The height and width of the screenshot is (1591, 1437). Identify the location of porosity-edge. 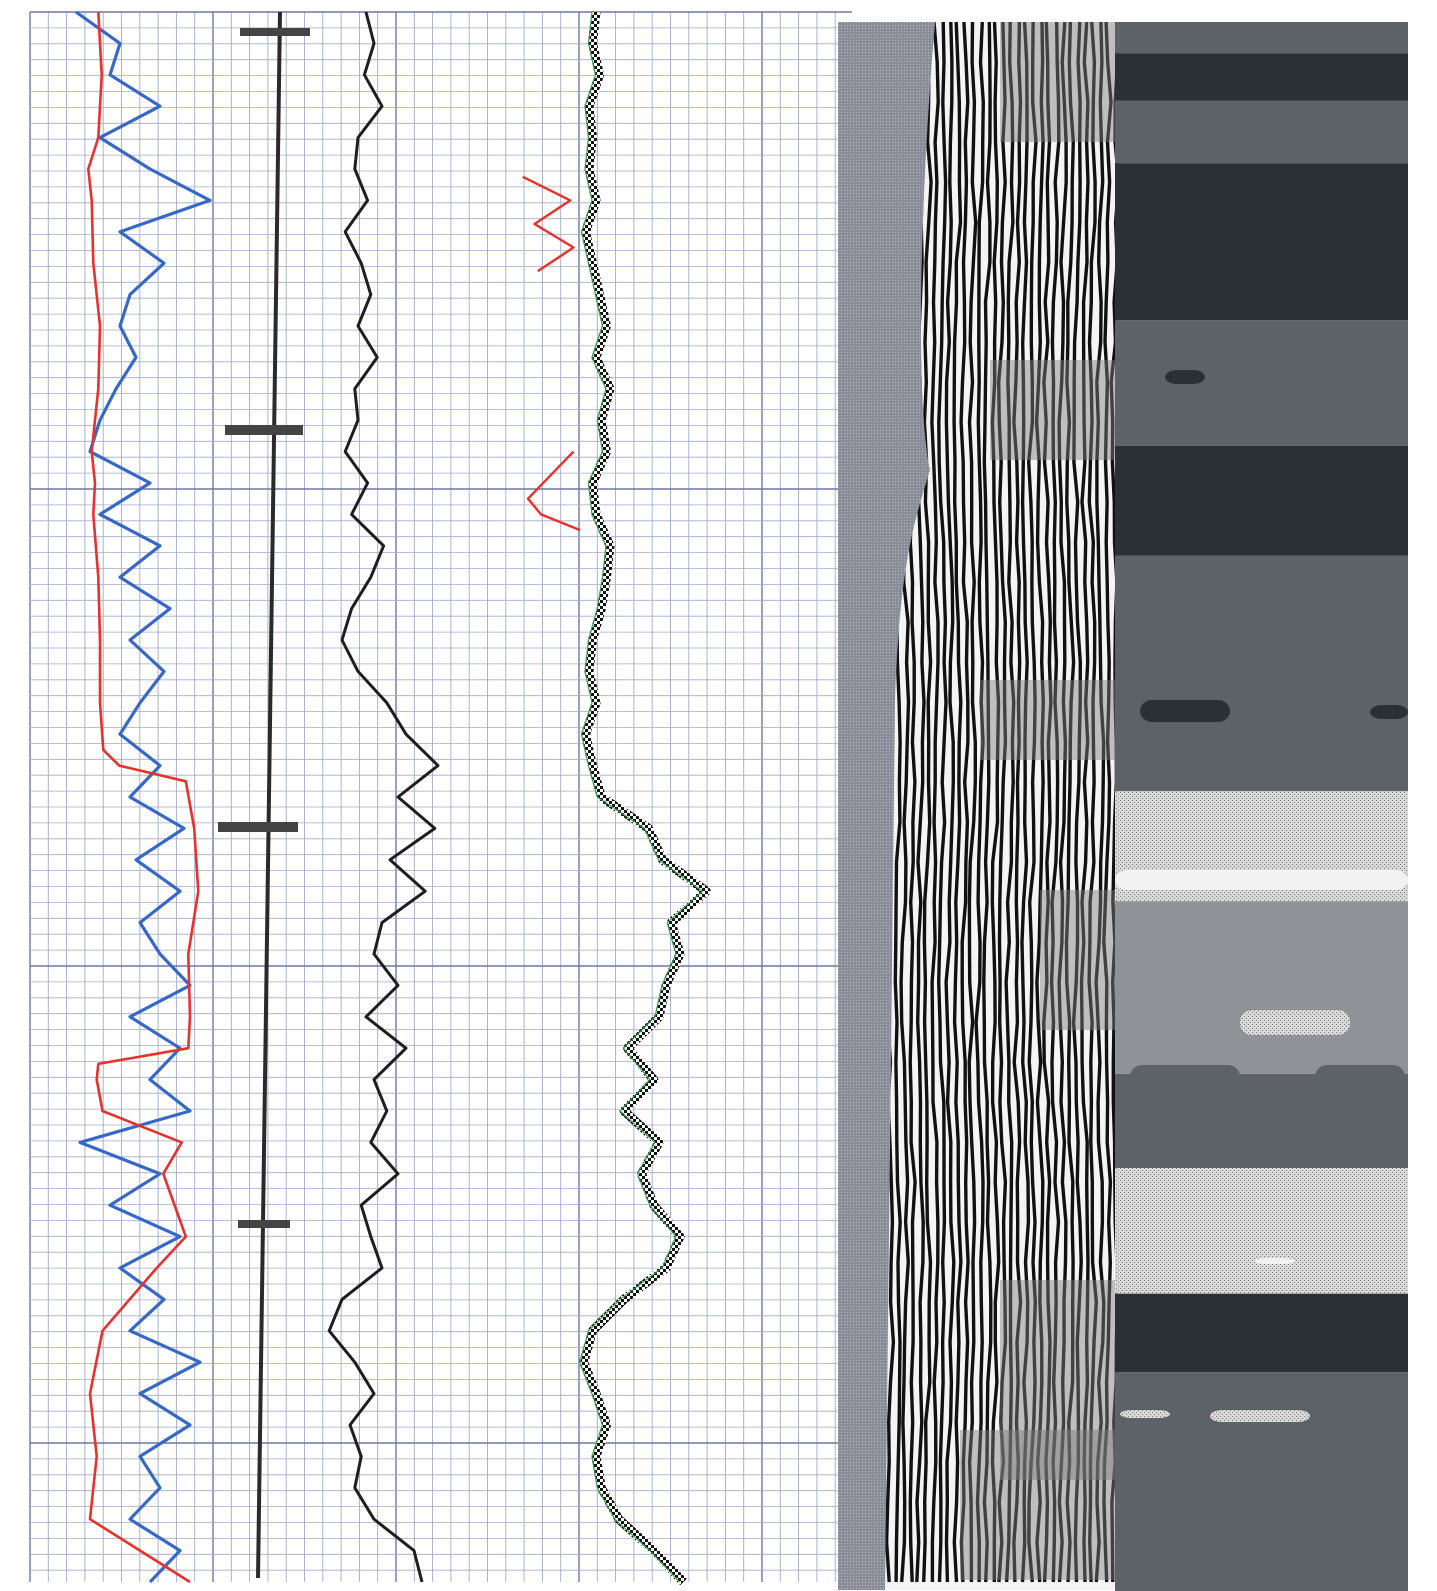
(641, 797).